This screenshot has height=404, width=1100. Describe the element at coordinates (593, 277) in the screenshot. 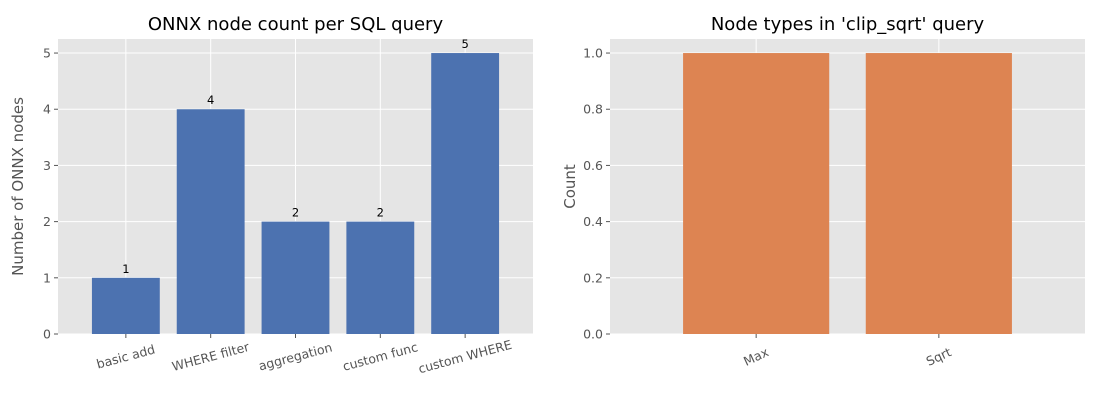

I see `y-tick-label: 0.2` at that location.